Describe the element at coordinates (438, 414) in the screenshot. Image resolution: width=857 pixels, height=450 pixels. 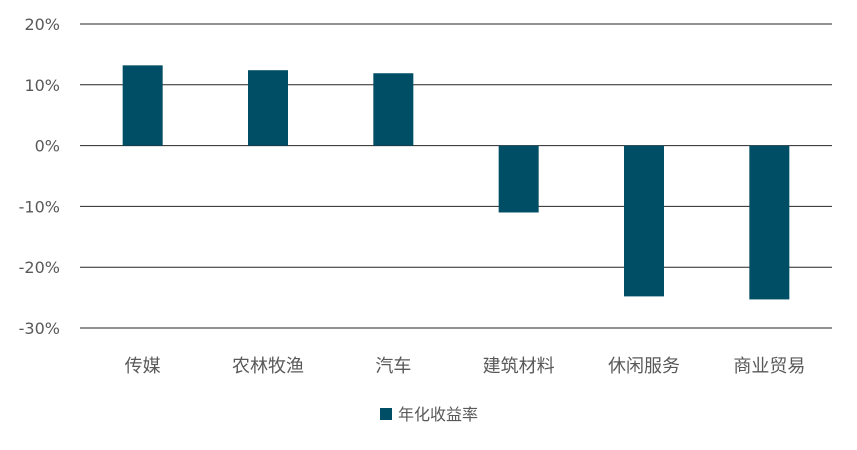
I see `legend-label: 年化收益率` at that location.